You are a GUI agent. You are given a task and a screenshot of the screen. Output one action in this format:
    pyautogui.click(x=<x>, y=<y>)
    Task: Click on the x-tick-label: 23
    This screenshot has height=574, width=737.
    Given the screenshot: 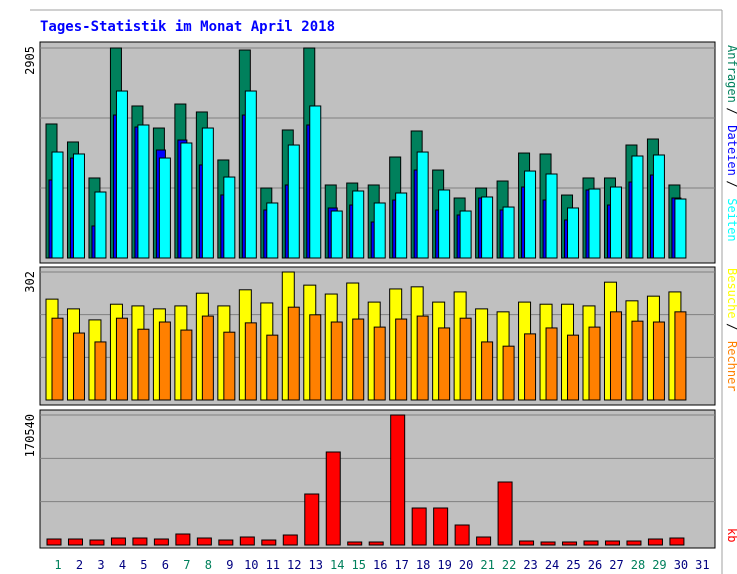 What is the action you would take?
    pyautogui.click(x=530, y=565)
    